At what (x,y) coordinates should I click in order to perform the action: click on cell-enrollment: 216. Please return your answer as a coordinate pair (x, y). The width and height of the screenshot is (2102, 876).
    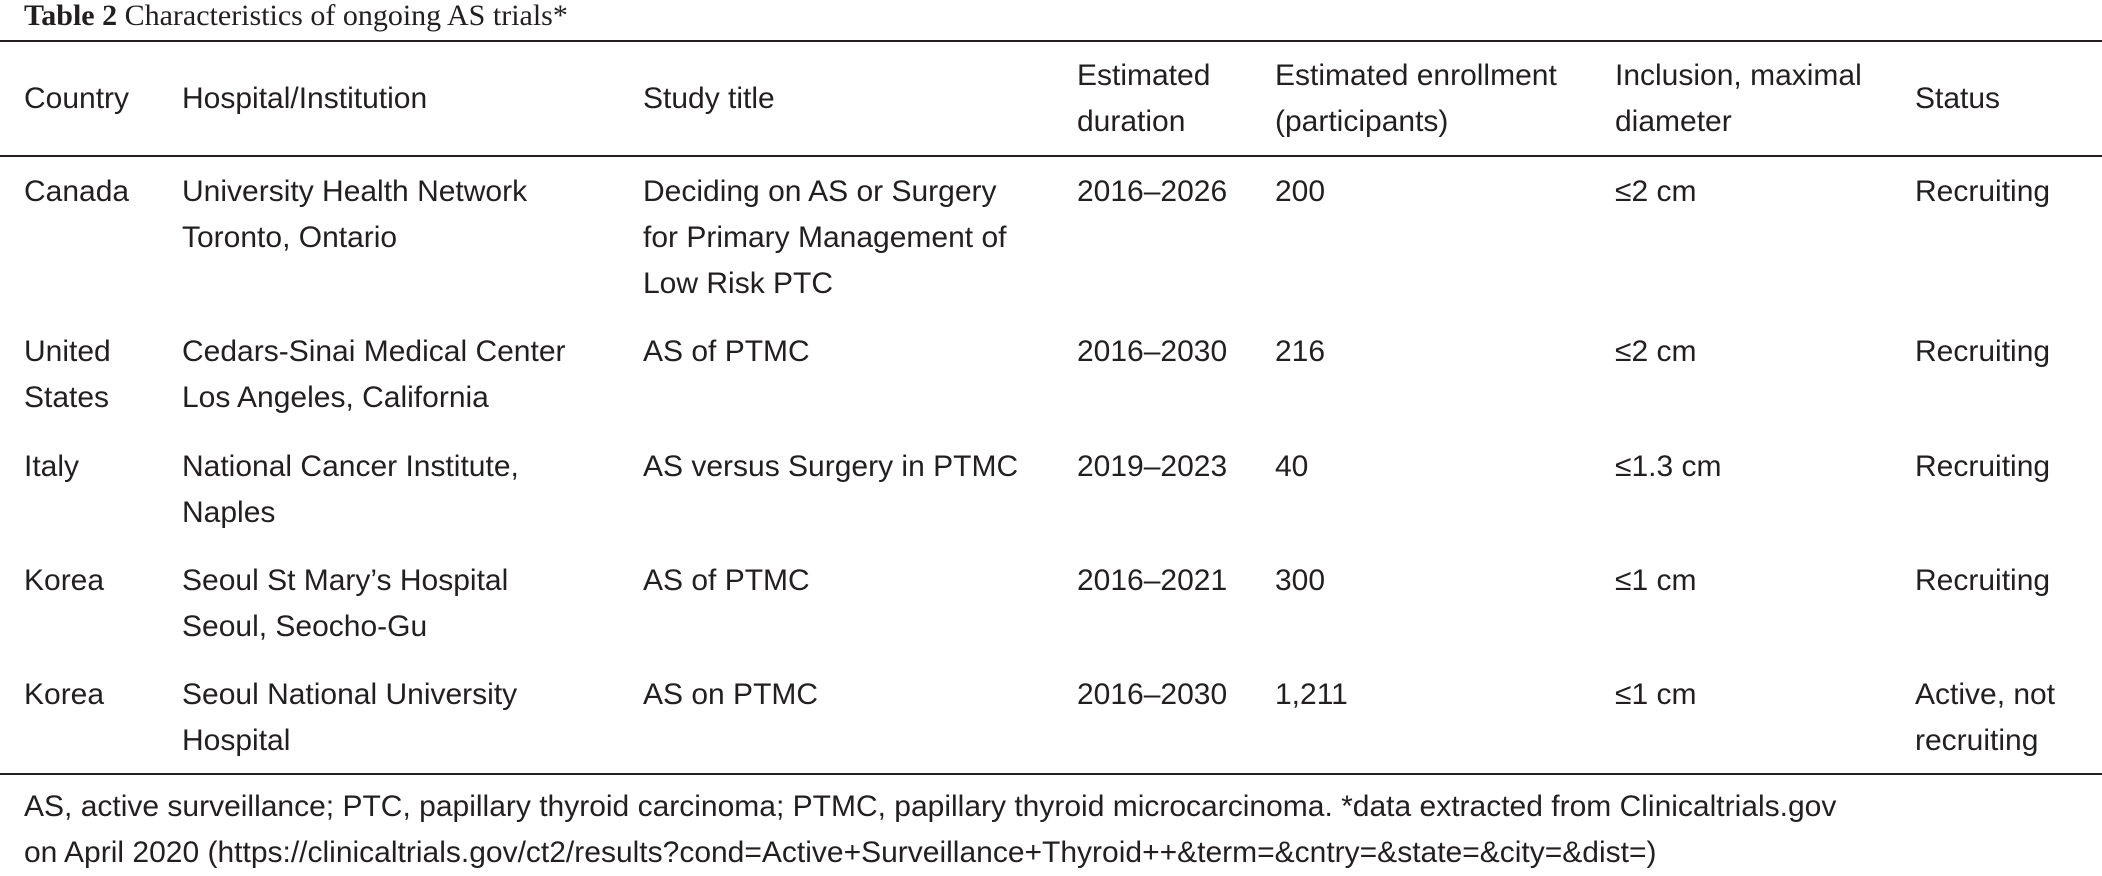
    Looking at the image, I should click on (1421, 372).